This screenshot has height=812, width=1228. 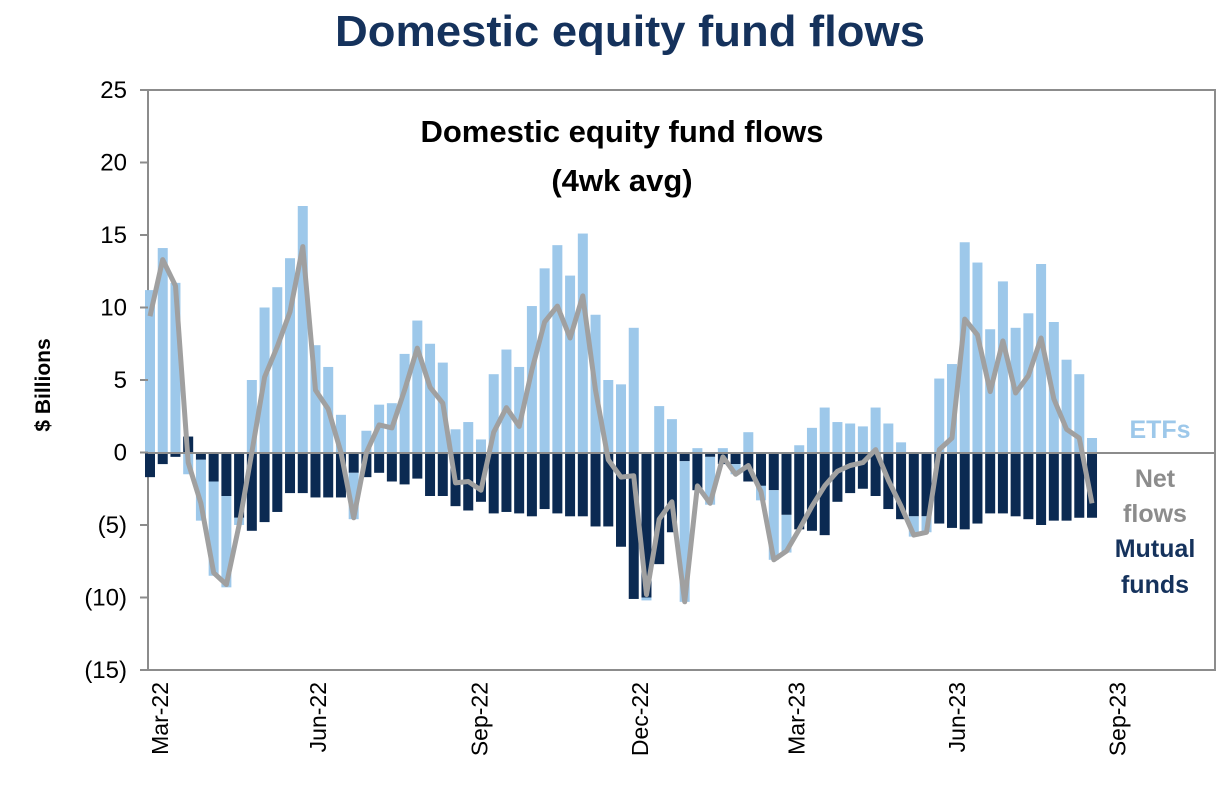 I want to click on x-tick-label: Mar-22, so click(x=160, y=718).